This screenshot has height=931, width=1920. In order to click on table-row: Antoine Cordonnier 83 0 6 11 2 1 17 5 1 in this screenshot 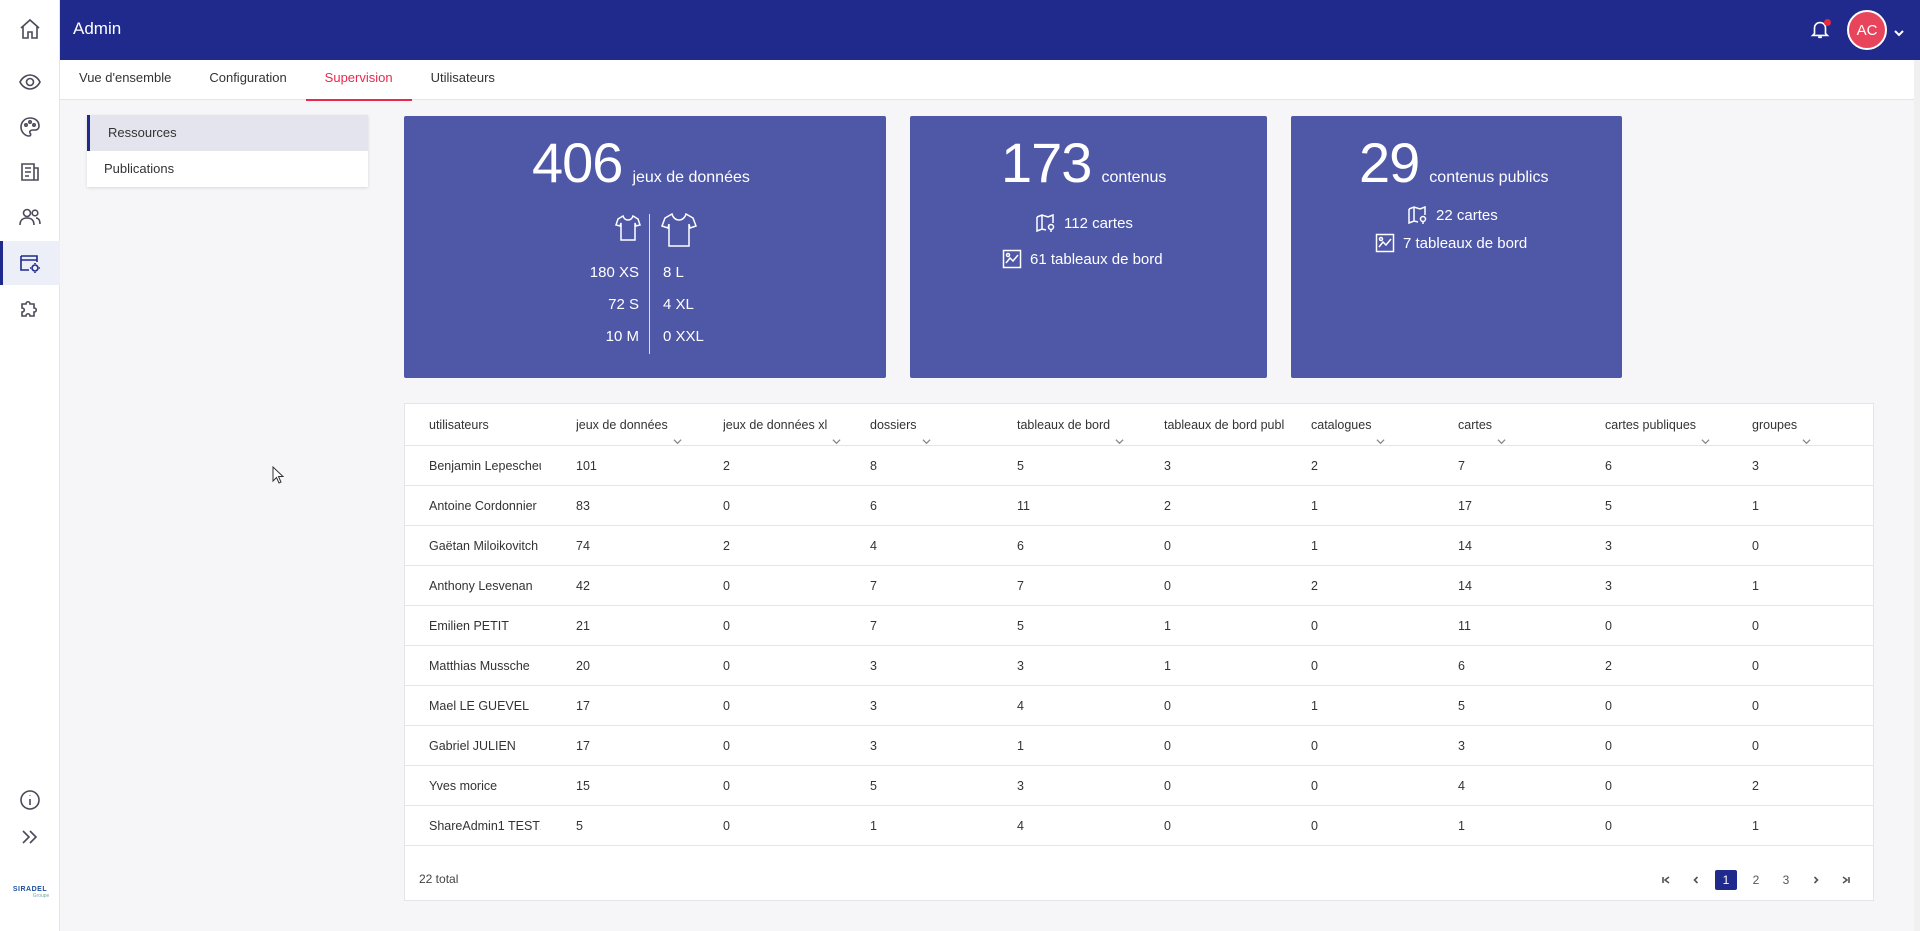, I will do `click(1139, 506)`.